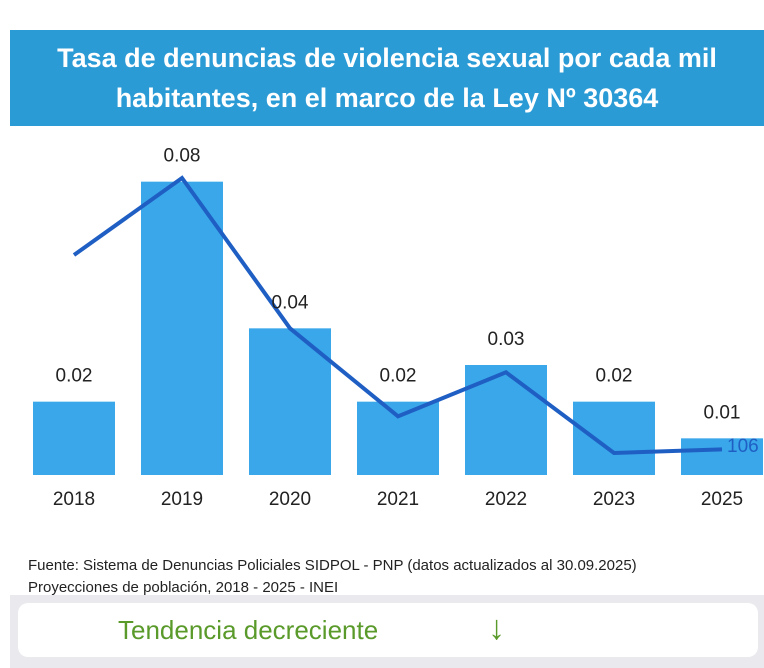  I want to click on data-label: 0.01, so click(722, 412).